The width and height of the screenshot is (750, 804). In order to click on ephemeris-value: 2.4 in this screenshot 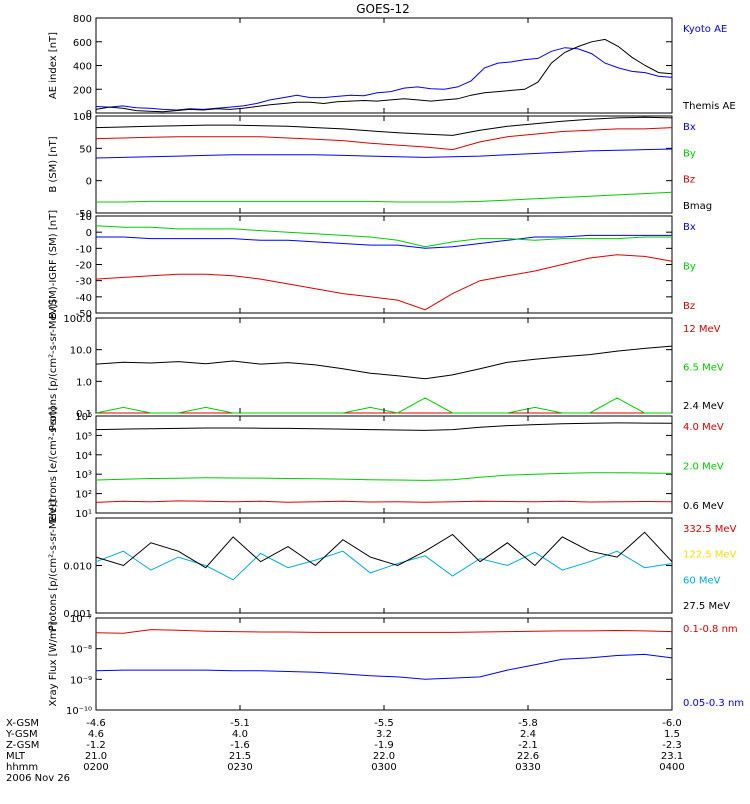, I will do `click(528, 734)`.